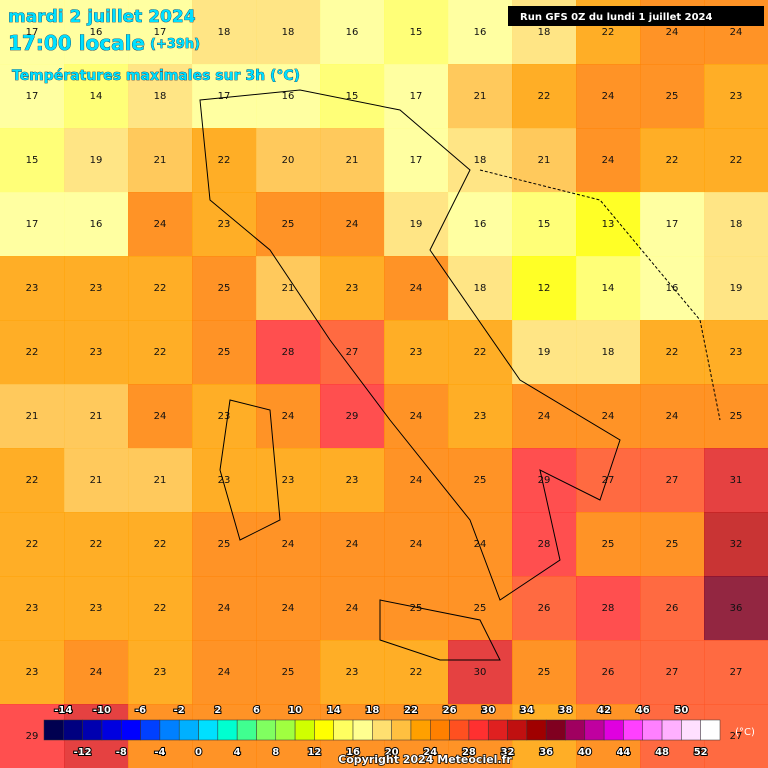 The image size is (768, 768). I want to click on scale-label: 16, so click(353, 752).